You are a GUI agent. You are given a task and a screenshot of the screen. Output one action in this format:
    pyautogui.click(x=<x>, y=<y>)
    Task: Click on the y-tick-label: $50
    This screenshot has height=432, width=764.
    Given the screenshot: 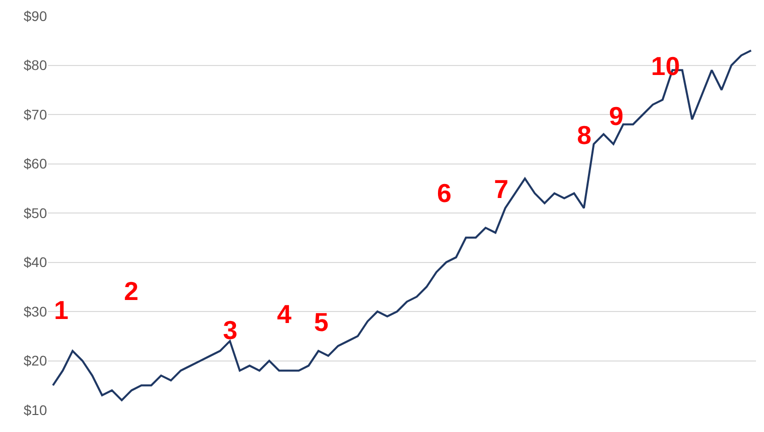 What is the action you would take?
    pyautogui.click(x=36, y=212)
    